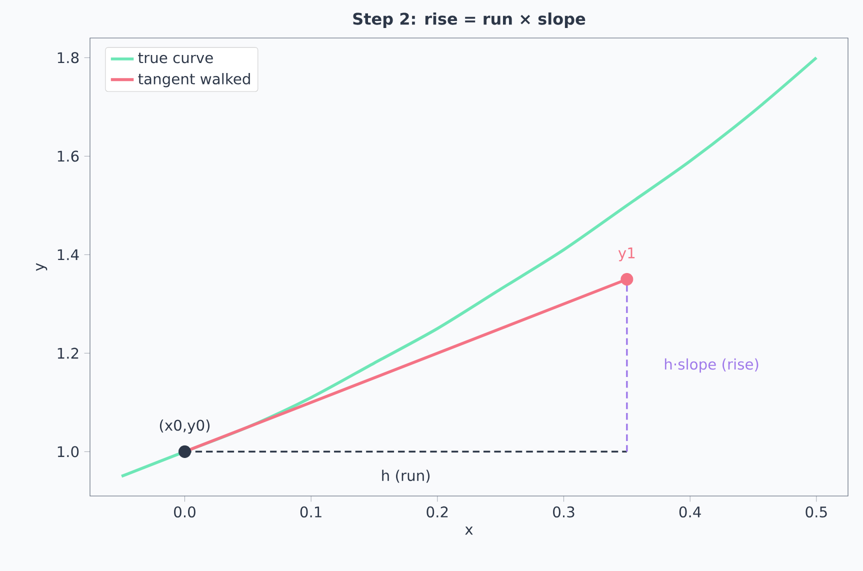 The height and width of the screenshot is (571, 863). Describe the element at coordinates (194, 80) in the screenshot. I see `legend-label: tangent walked` at that location.